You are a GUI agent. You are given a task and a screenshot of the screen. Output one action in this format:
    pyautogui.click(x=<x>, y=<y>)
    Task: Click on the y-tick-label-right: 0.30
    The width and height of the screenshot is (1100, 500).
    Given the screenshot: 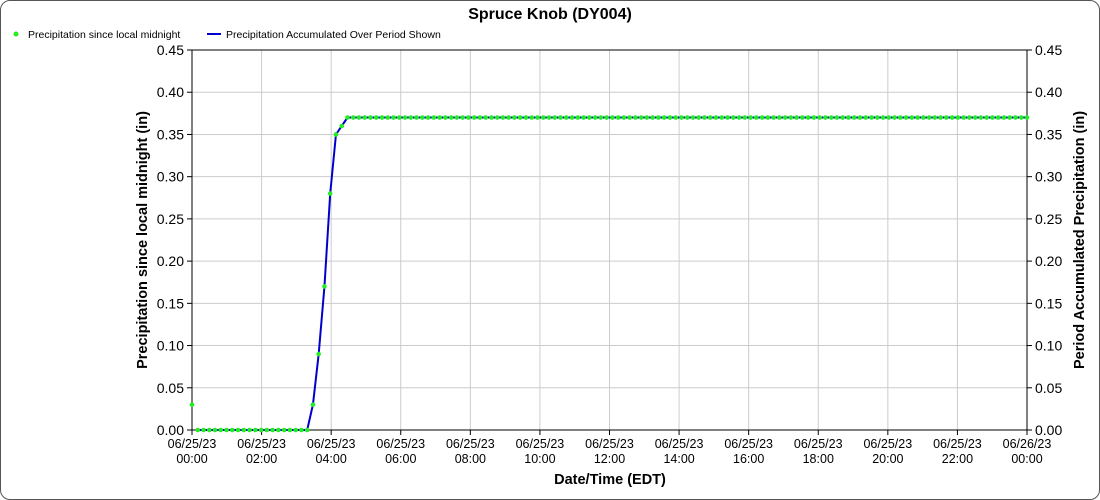 What is the action you would take?
    pyautogui.click(x=1048, y=177)
    